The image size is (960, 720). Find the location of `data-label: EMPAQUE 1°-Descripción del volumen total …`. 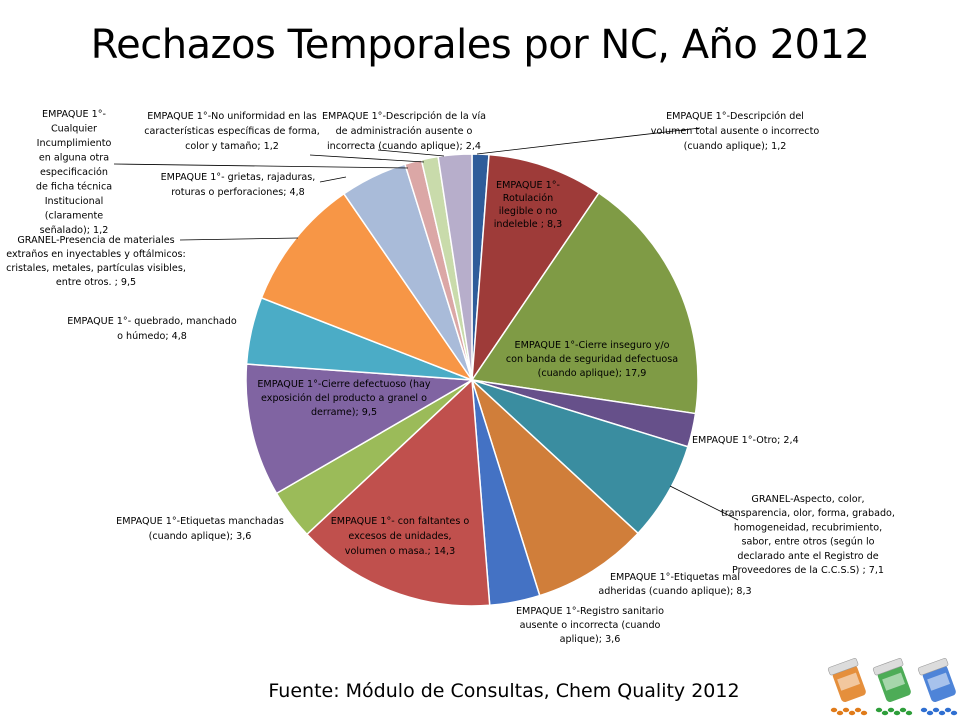

data-label: EMPAQUE 1°-Descripción del volumen total … is located at coordinates (735, 131).